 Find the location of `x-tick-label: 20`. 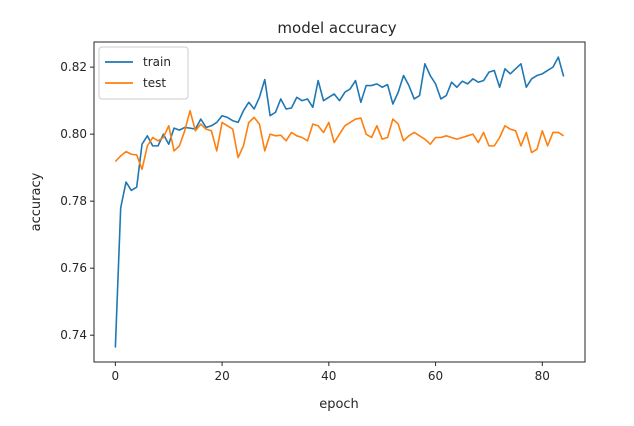

x-tick-label: 20 is located at coordinates (221, 376).